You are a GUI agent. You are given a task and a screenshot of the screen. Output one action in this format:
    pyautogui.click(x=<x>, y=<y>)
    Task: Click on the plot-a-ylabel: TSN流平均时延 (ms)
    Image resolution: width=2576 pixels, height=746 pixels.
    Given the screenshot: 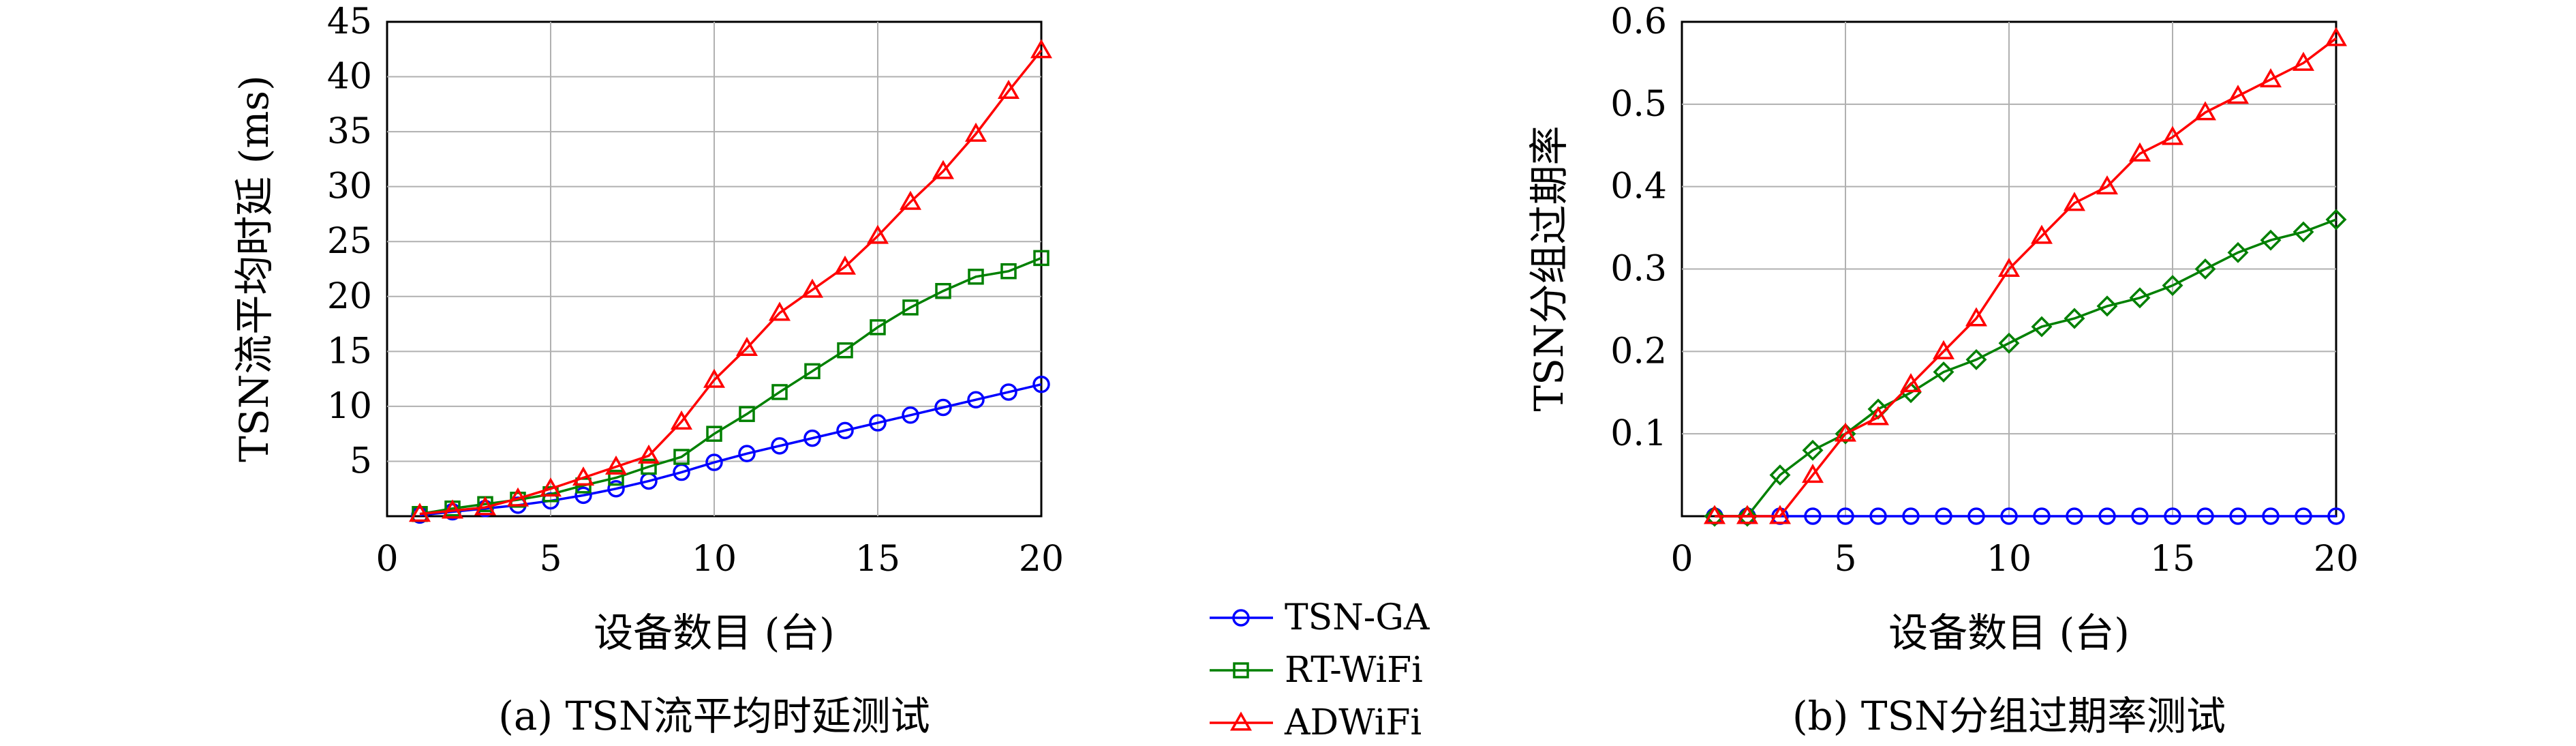 What is the action you would take?
    pyautogui.click(x=254, y=269)
    